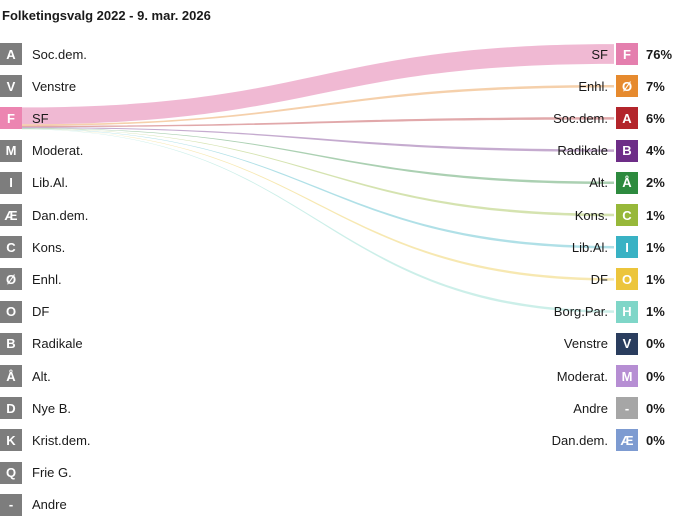  I want to click on destination-party-row: Enhl. Ø 7%, so click(635, 86).